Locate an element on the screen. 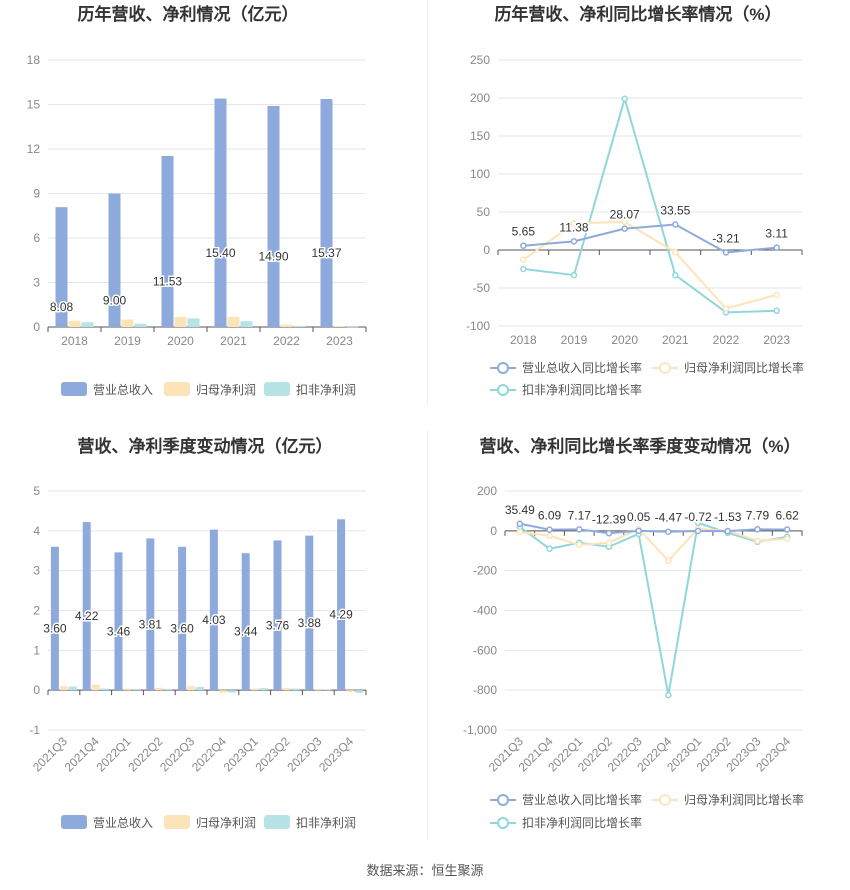 The image size is (850, 890). line-data-label: 7.17 is located at coordinates (580, 515).